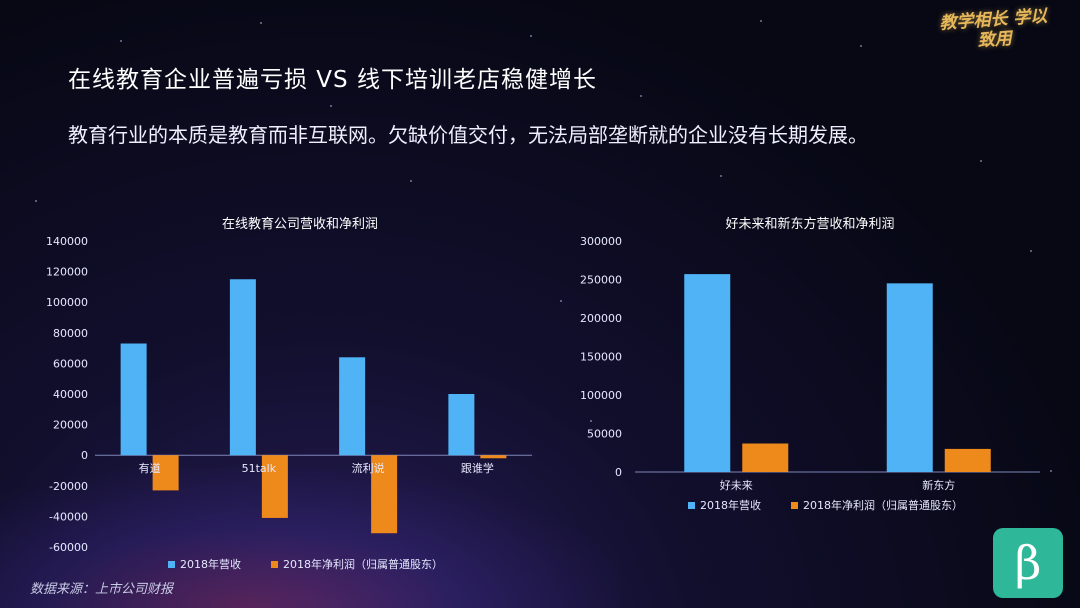  Describe the element at coordinates (604, 434) in the screenshot. I see `y-tick-label: 50000` at that location.